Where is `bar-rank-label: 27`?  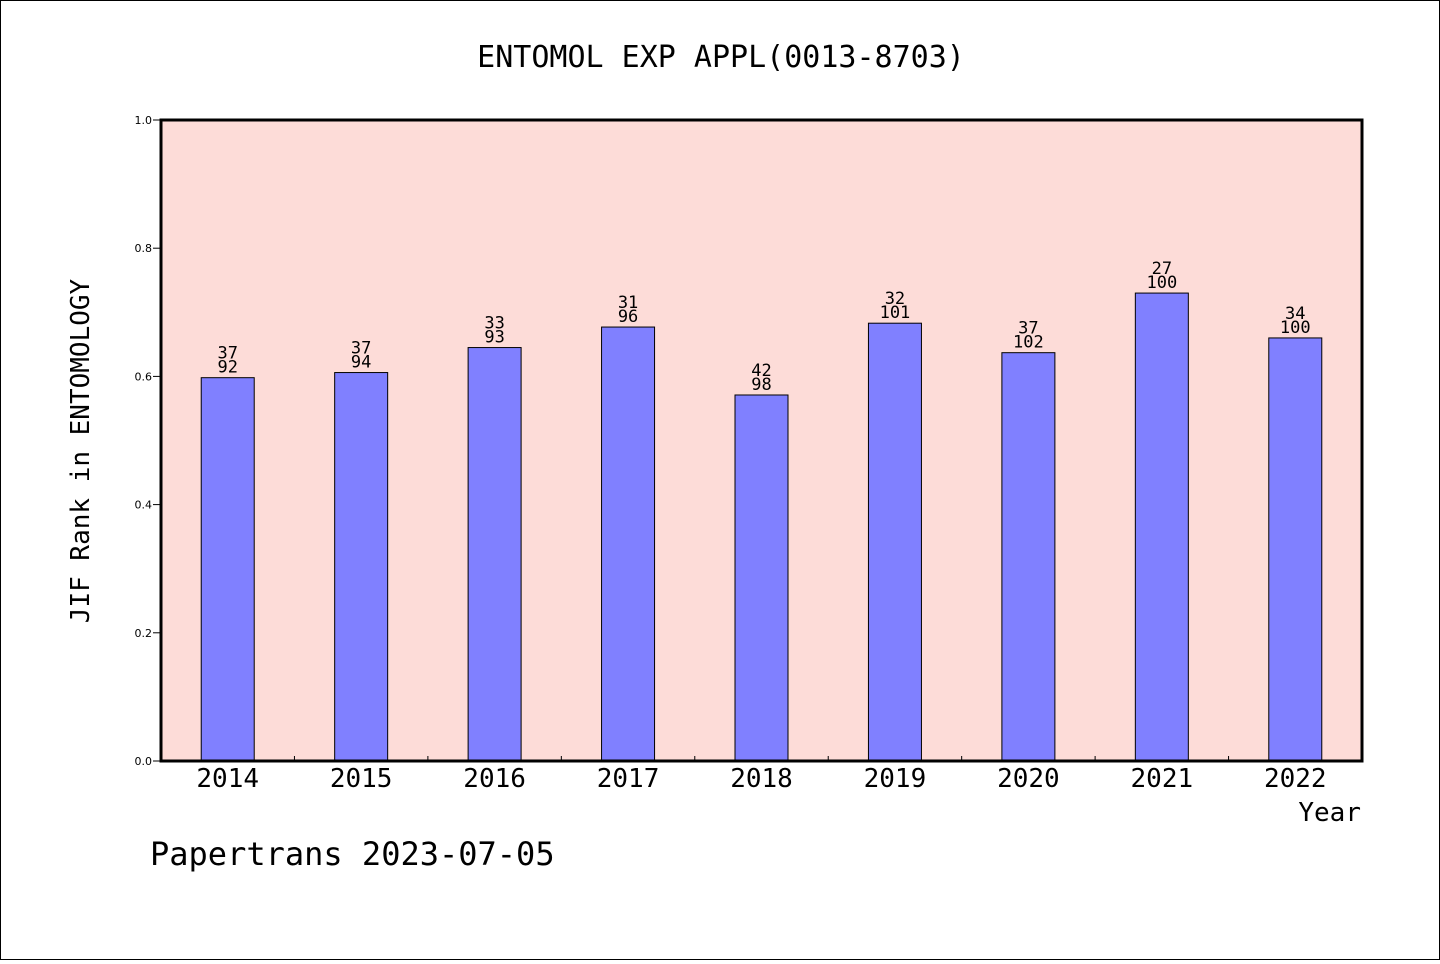 bar-rank-label: 27 is located at coordinates (1162, 269).